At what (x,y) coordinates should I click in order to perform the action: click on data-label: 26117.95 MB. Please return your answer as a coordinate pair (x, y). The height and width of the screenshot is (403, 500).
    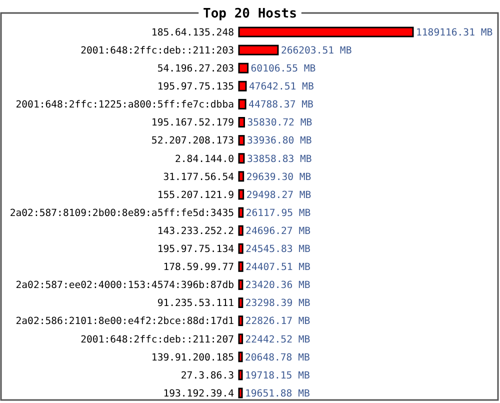
    Looking at the image, I should click on (278, 213).